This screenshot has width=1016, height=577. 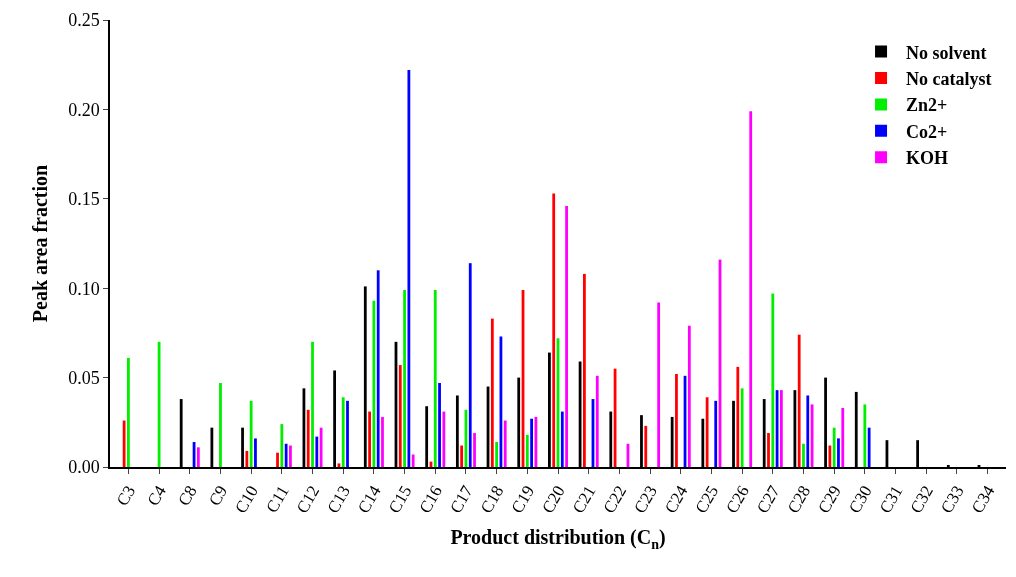 What do you see at coordinates (84, 199) in the screenshot?
I see `y-tick-label: 0.15` at bounding box center [84, 199].